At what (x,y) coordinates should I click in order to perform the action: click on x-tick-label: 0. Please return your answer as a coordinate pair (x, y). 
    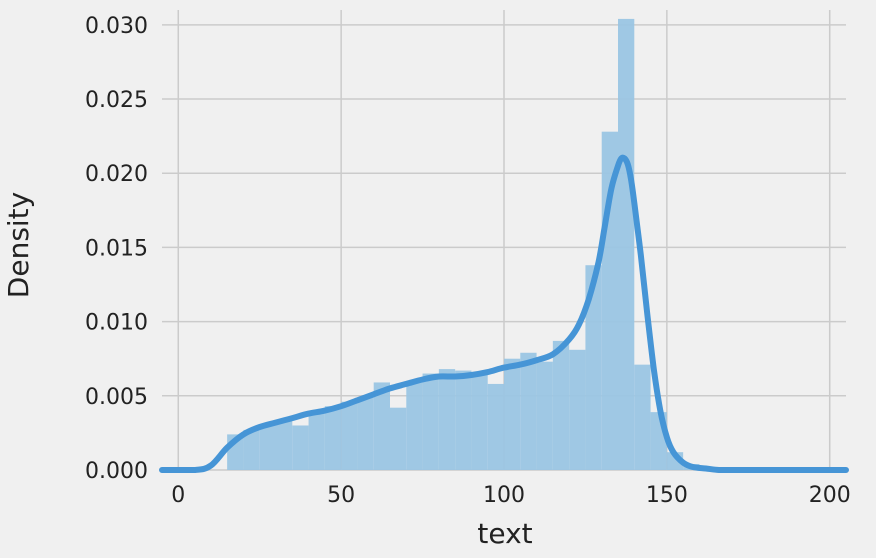
    Looking at the image, I should click on (178, 495).